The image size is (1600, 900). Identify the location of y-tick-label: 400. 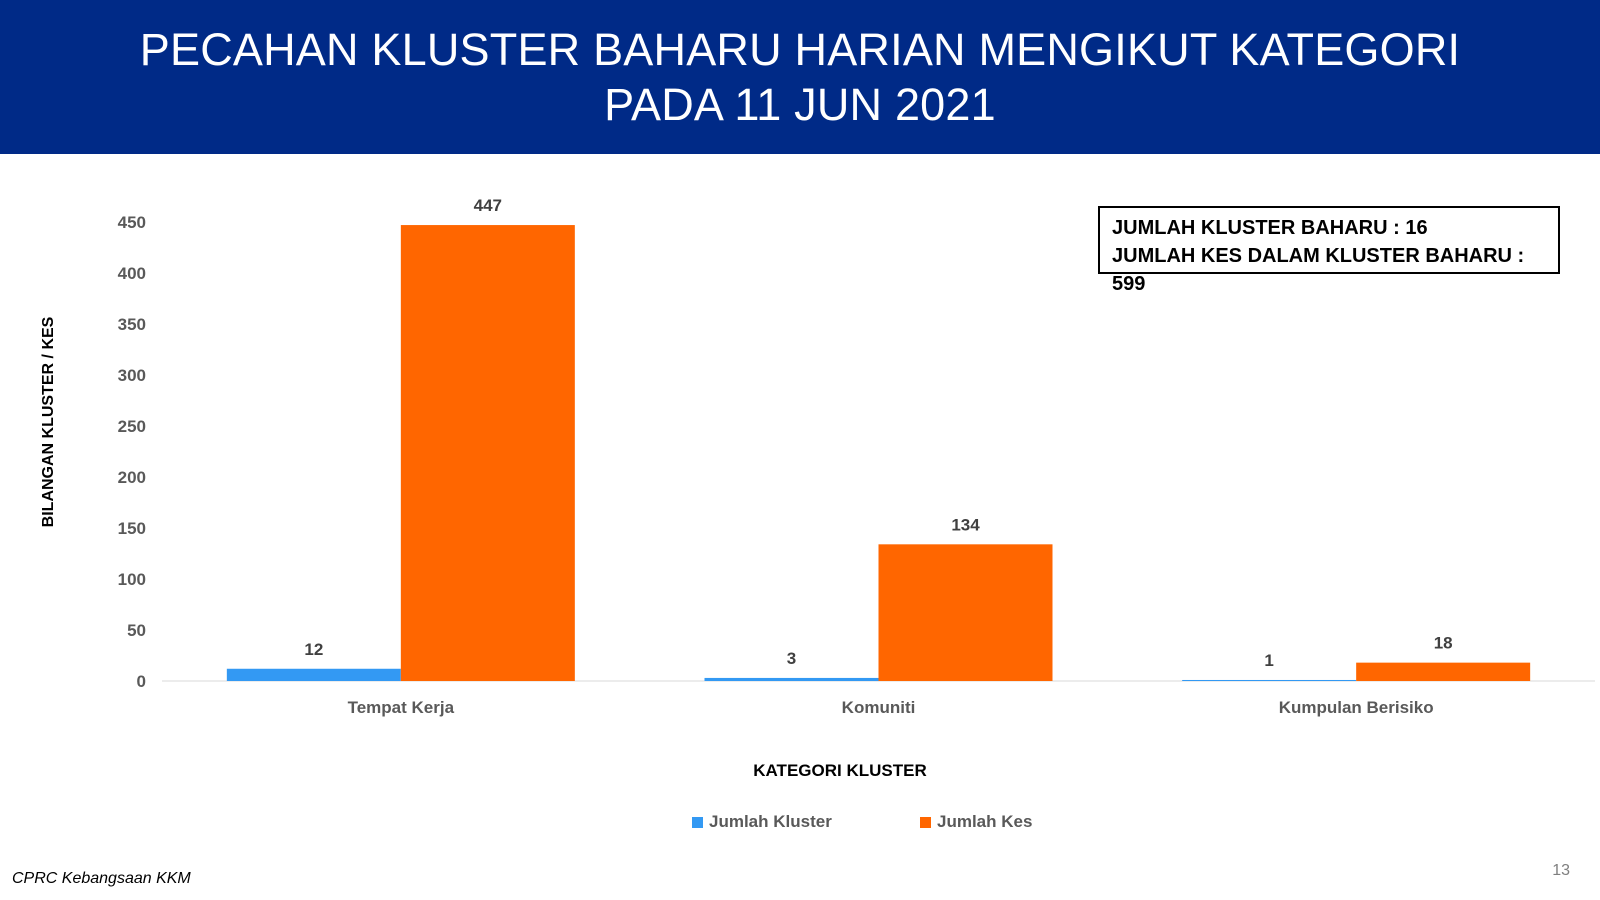
(132, 273).